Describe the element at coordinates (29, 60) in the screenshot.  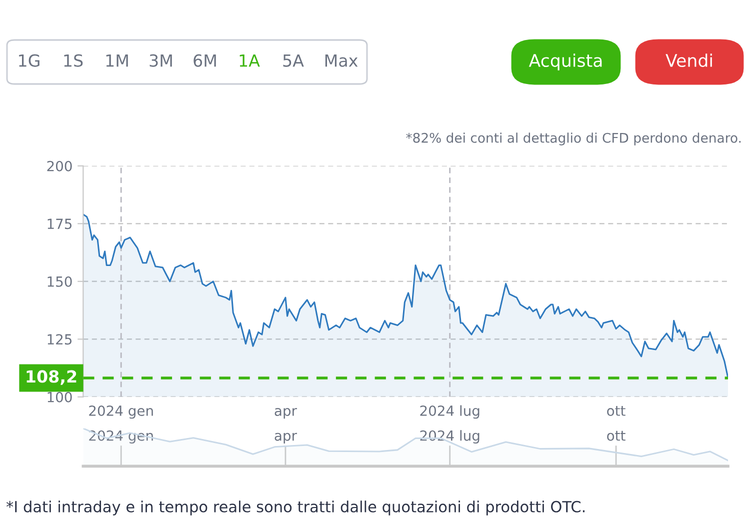
I see `text: 1G` at that location.